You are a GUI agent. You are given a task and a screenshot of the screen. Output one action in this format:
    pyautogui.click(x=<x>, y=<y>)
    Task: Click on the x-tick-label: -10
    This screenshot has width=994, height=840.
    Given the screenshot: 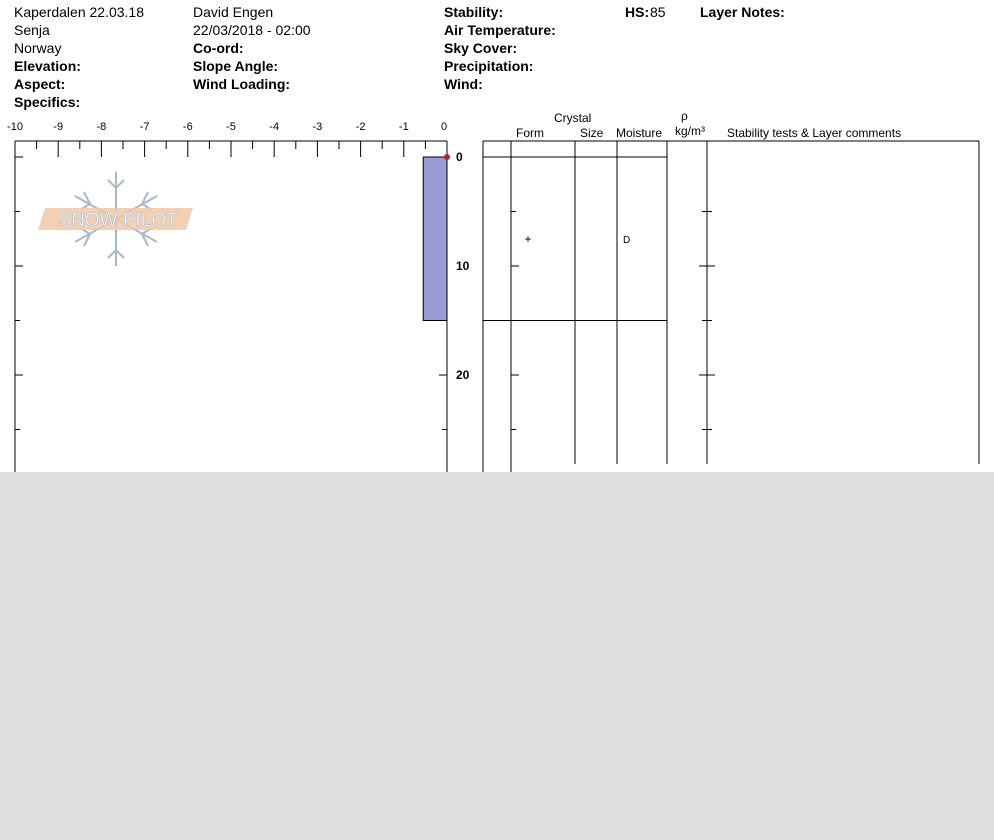 What is the action you would take?
    pyautogui.click(x=15, y=127)
    